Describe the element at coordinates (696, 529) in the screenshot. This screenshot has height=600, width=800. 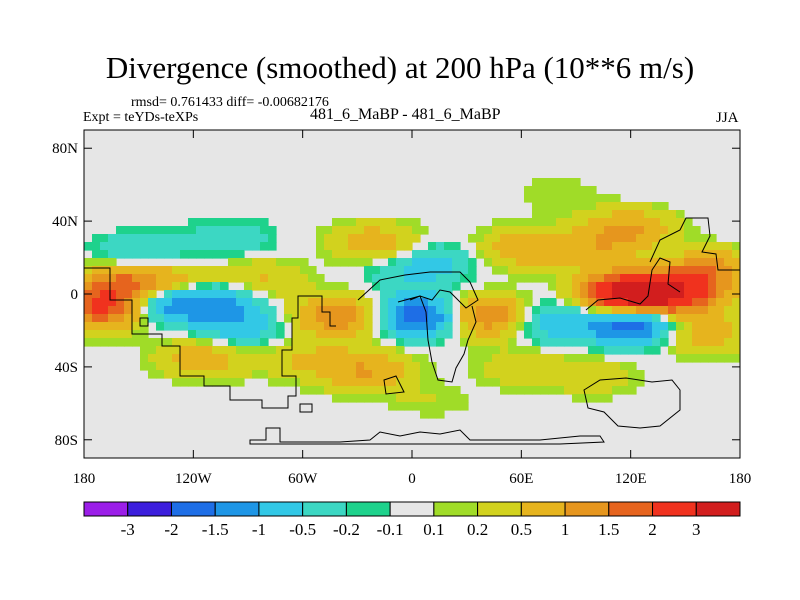
I see `colorbar-label: 3` at that location.